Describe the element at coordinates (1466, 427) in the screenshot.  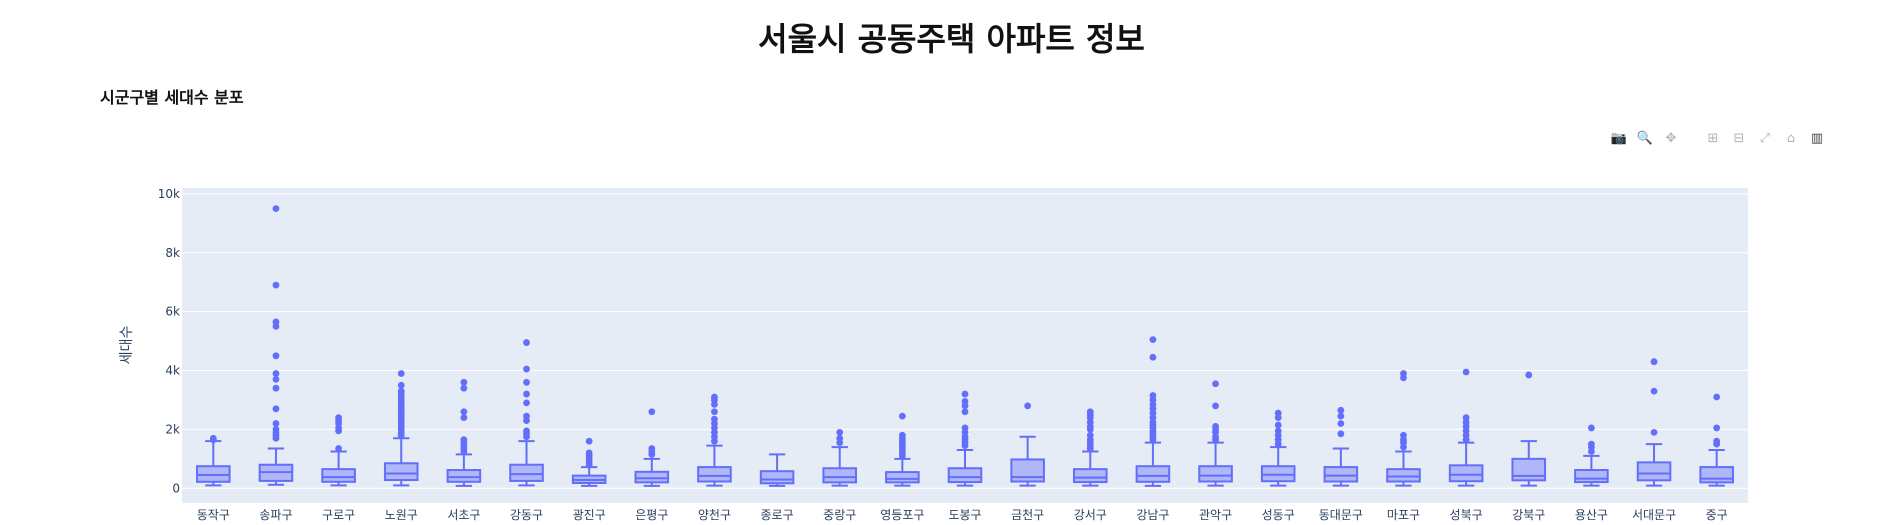
I see `box-성북구` at that location.